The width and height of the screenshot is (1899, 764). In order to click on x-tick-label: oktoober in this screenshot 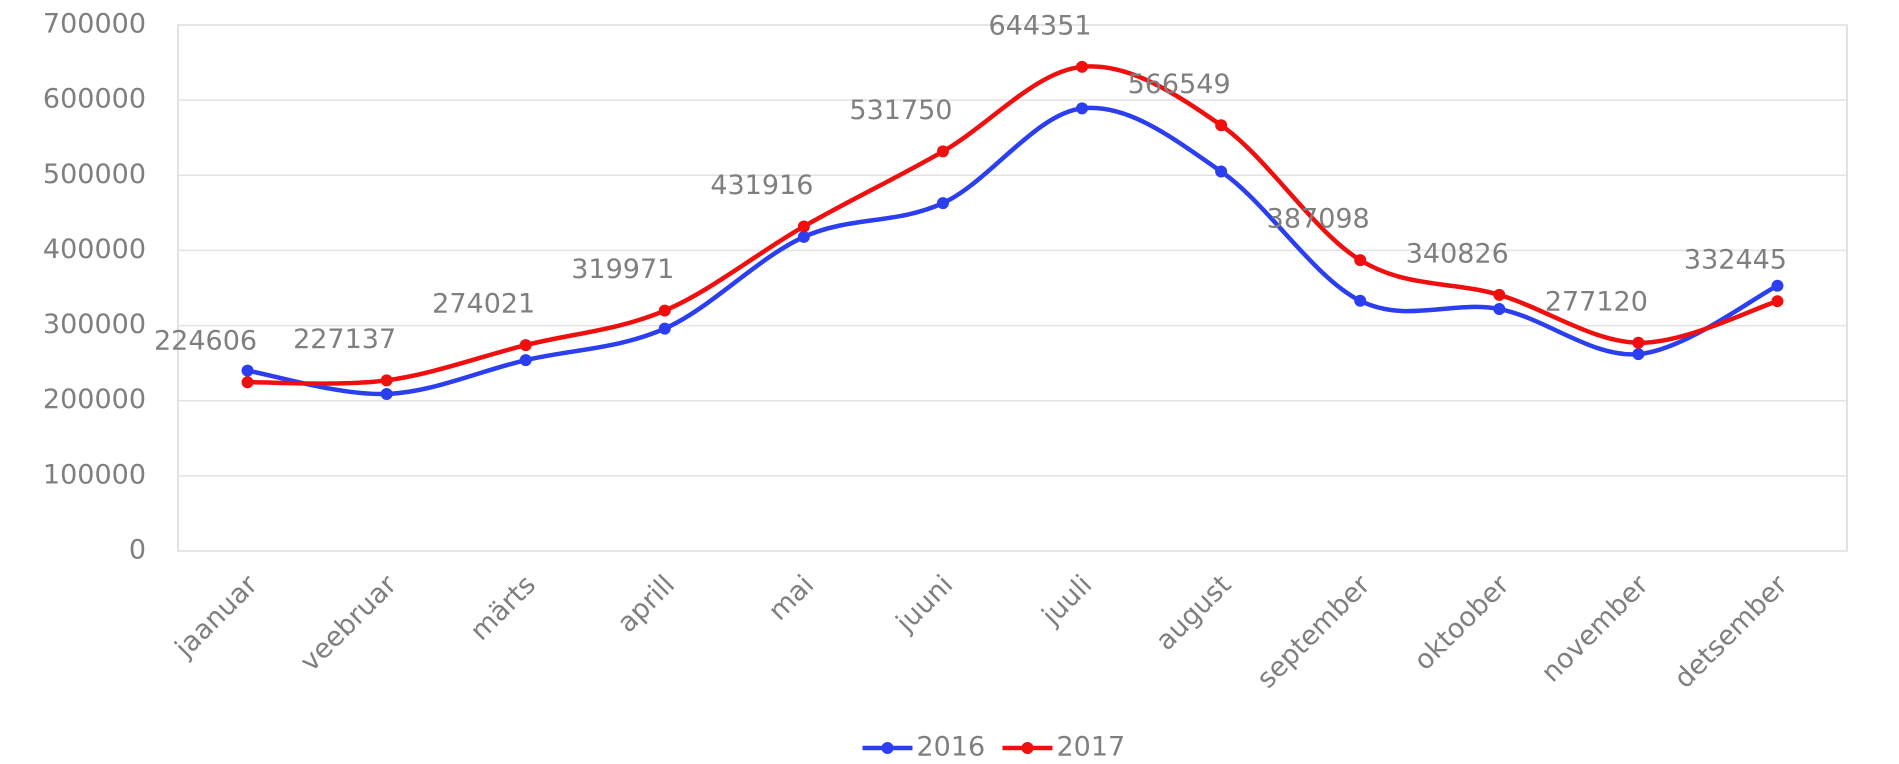, I will do `click(1462, 623)`.